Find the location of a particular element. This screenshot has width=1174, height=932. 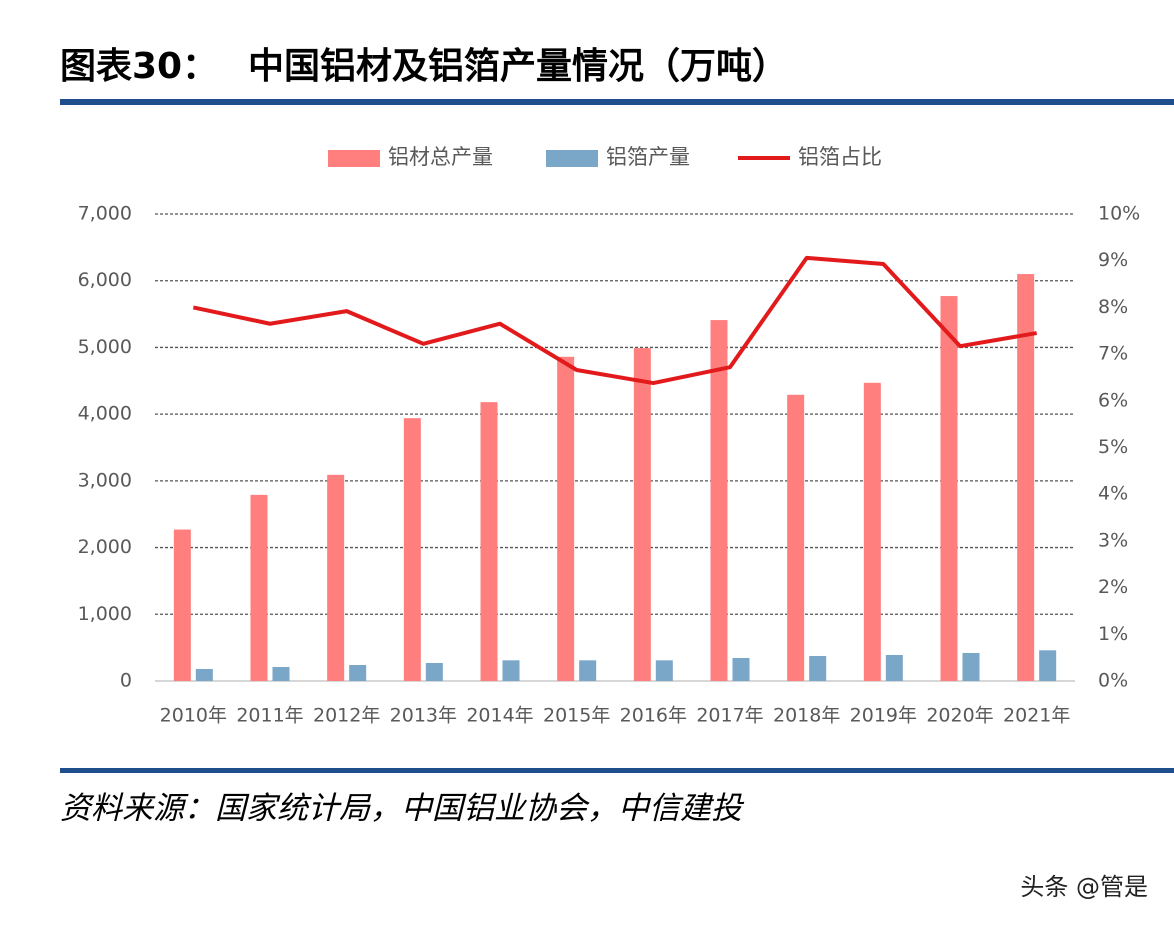

x-tick-label: 2017年 is located at coordinates (729, 716).